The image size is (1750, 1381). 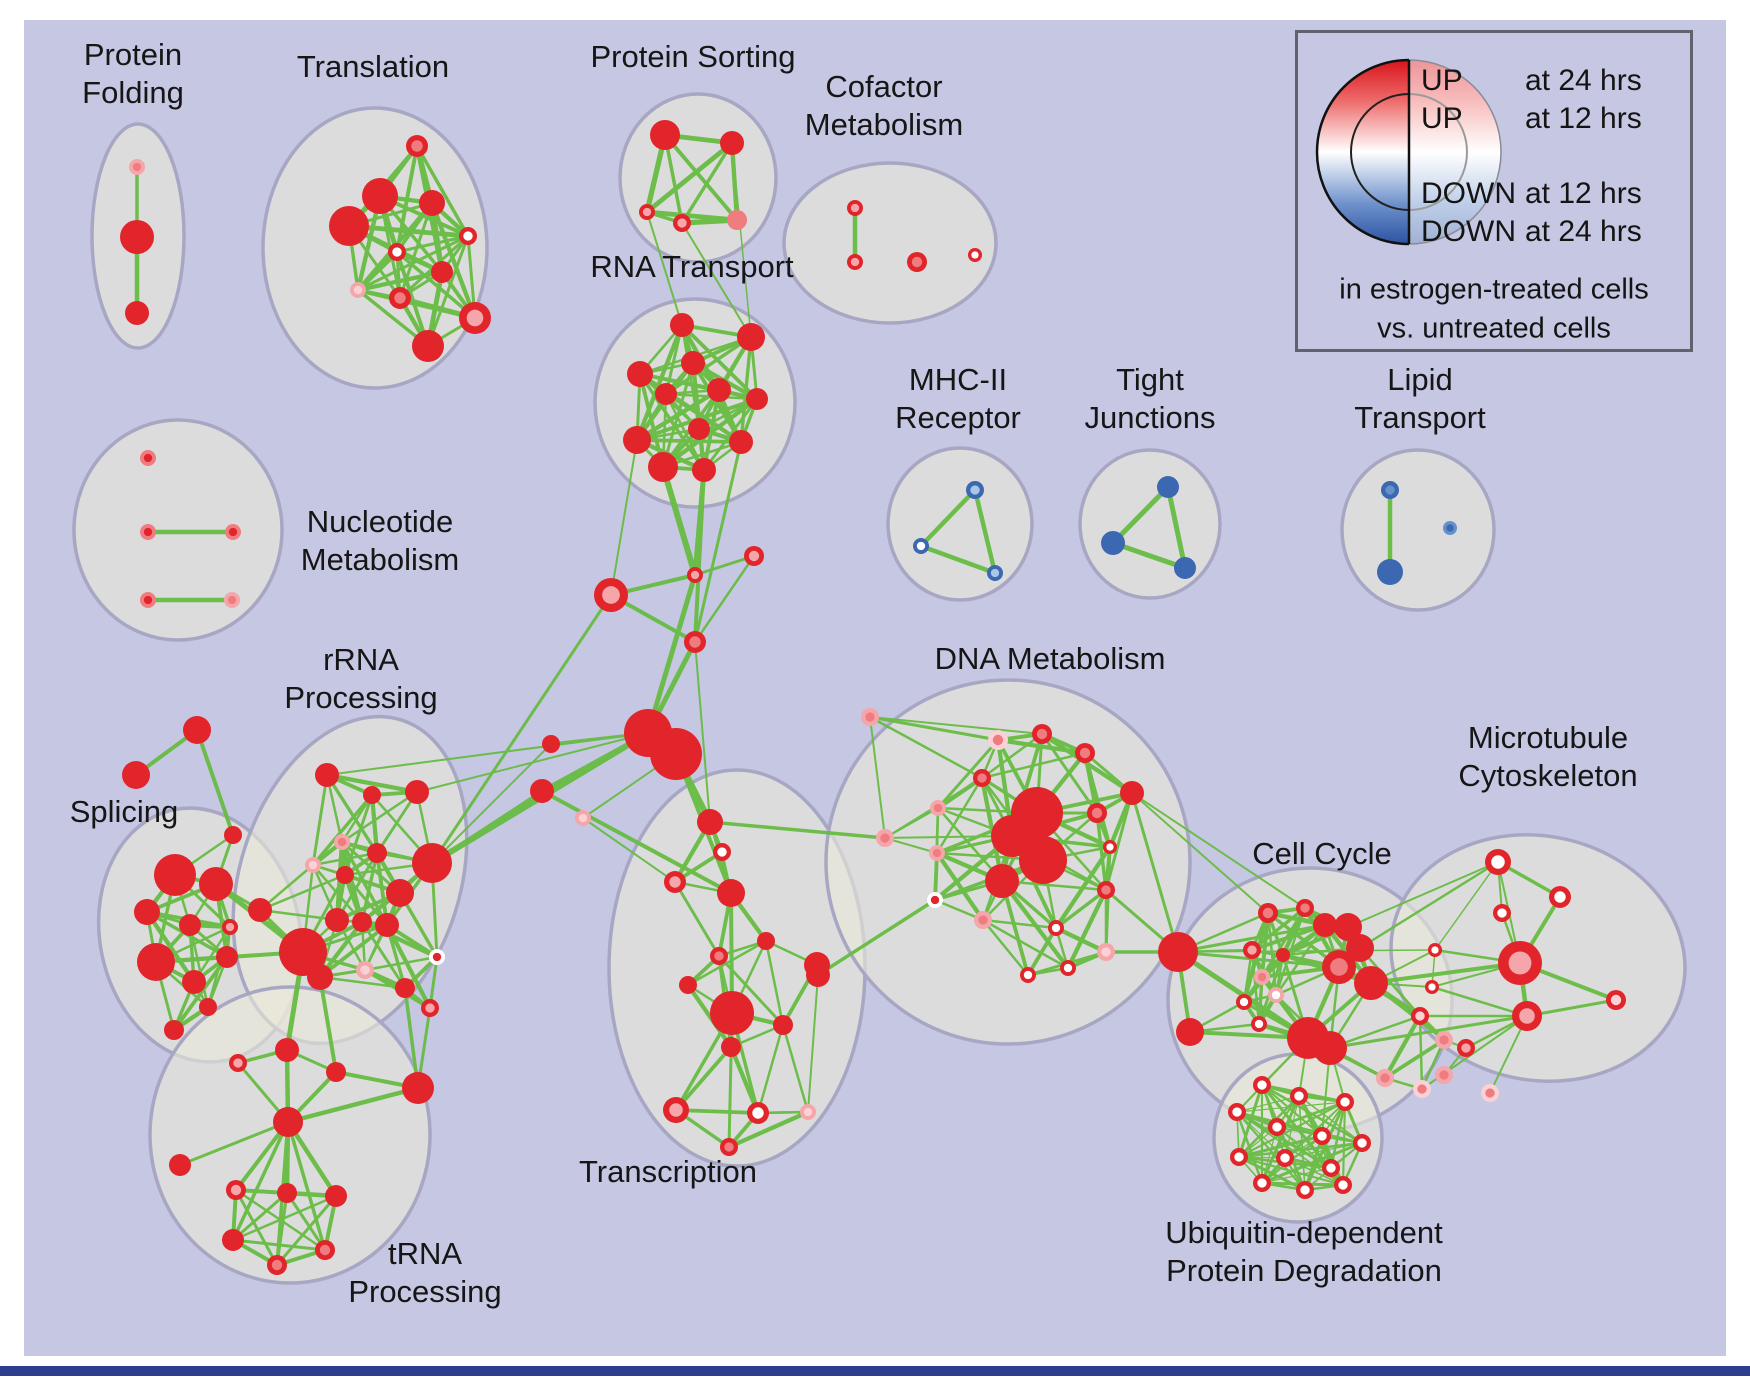 I want to click on legend-up-12-label: UP, so click(x=1442, y=118).